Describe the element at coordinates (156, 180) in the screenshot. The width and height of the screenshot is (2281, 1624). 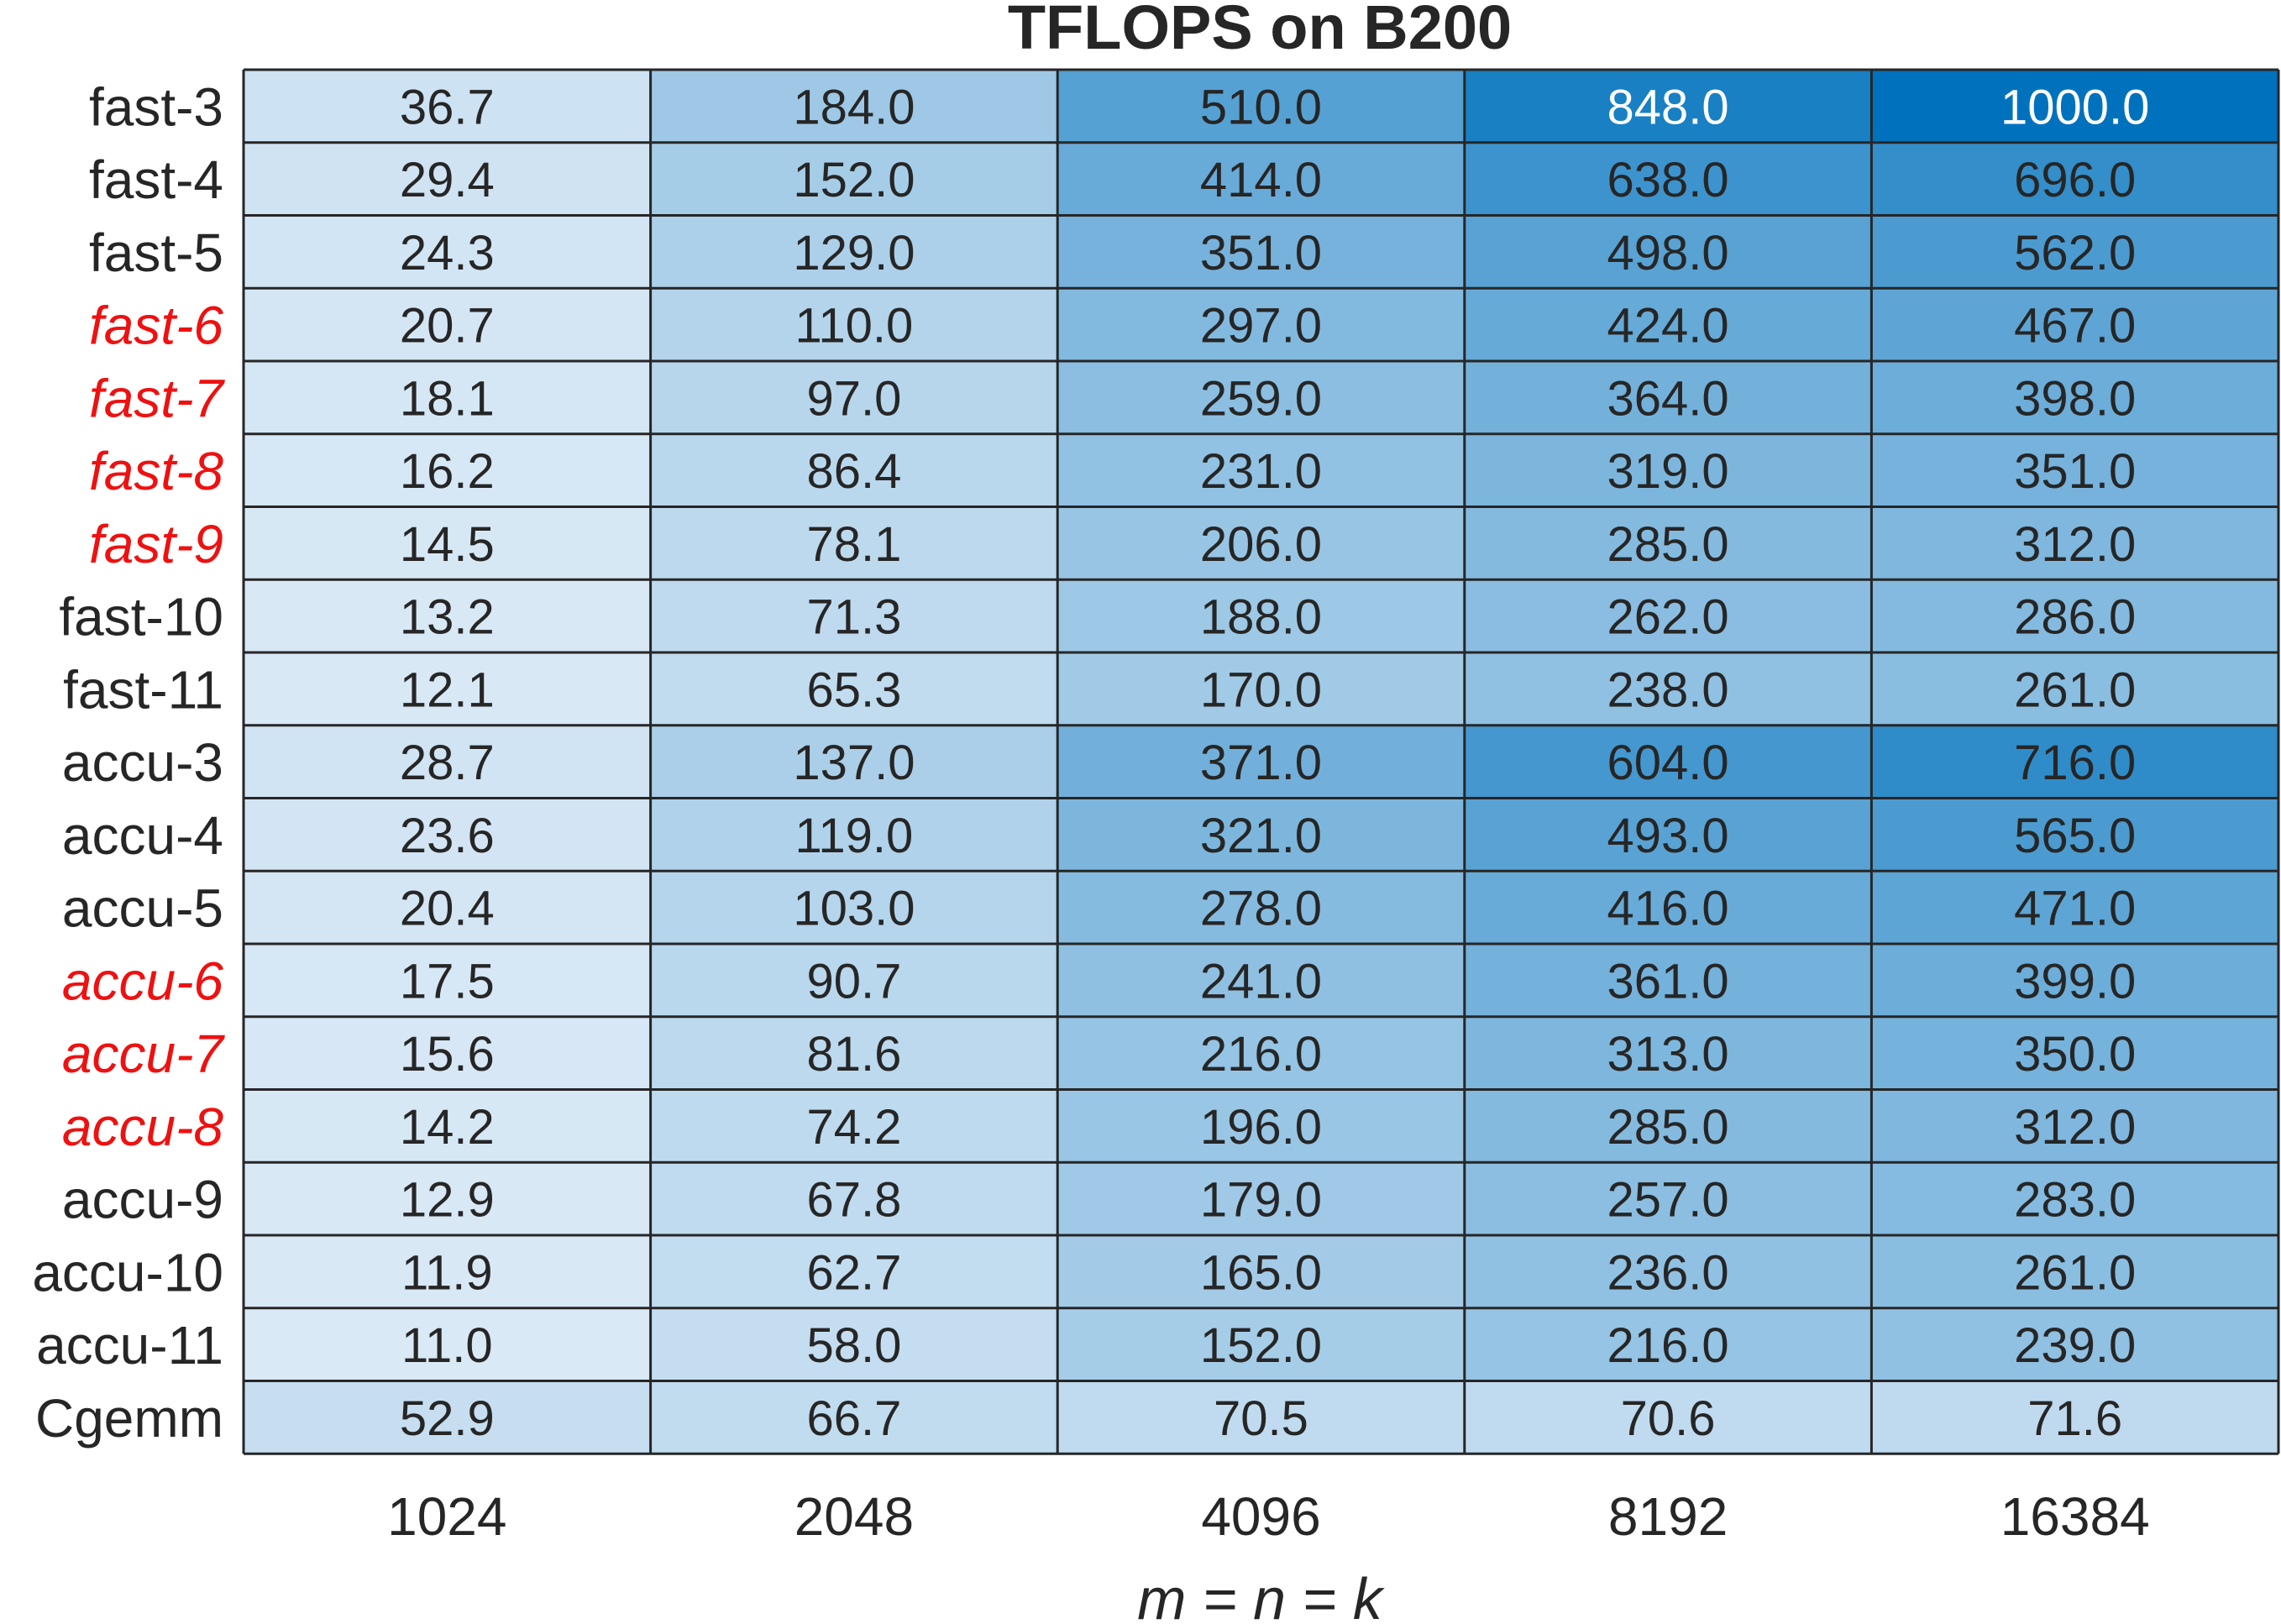
I see `row-label: fast-4` at that location.